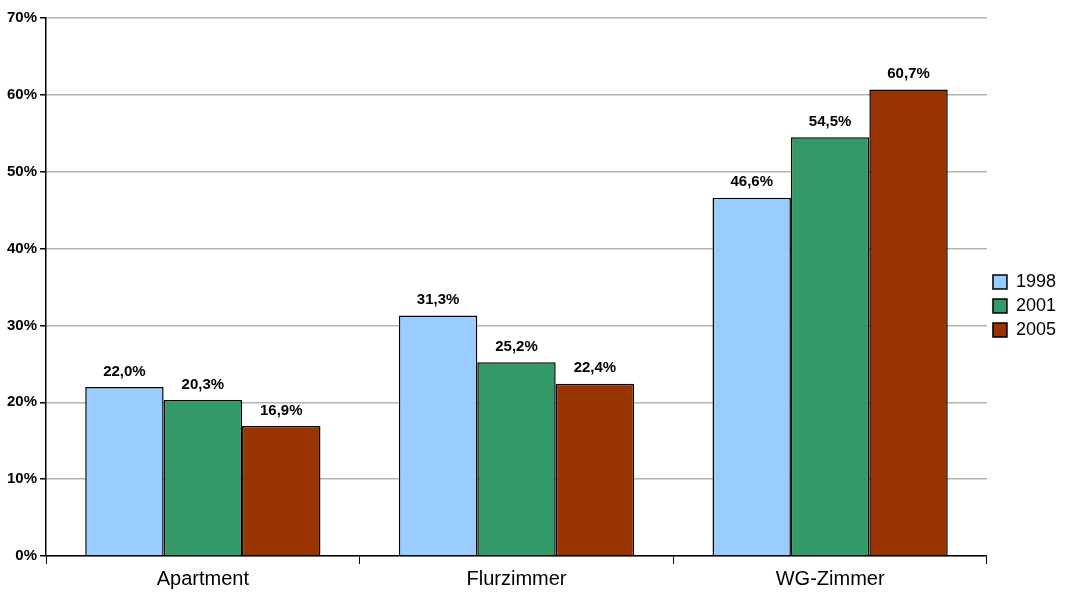 The width and height of the screenshot is (1071, 594). What do you see at coordinates (22, 401) in the screenshot?
I see `y-tick-label: 20%` at bounding box center [22, 401].